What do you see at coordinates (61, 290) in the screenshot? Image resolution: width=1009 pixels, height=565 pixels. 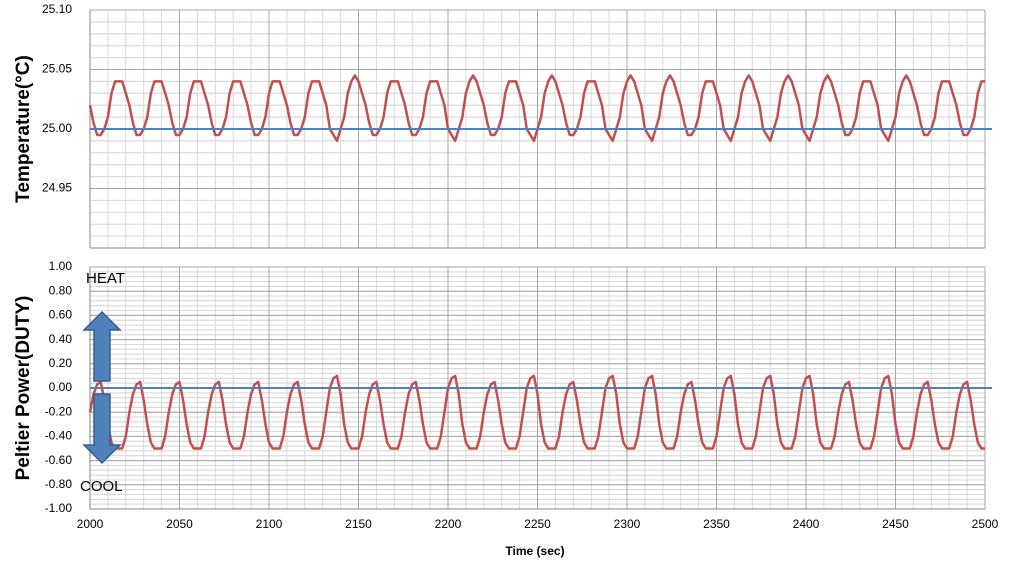 I see `y-tick-label: 0.80` at bounding box center [61, 290].